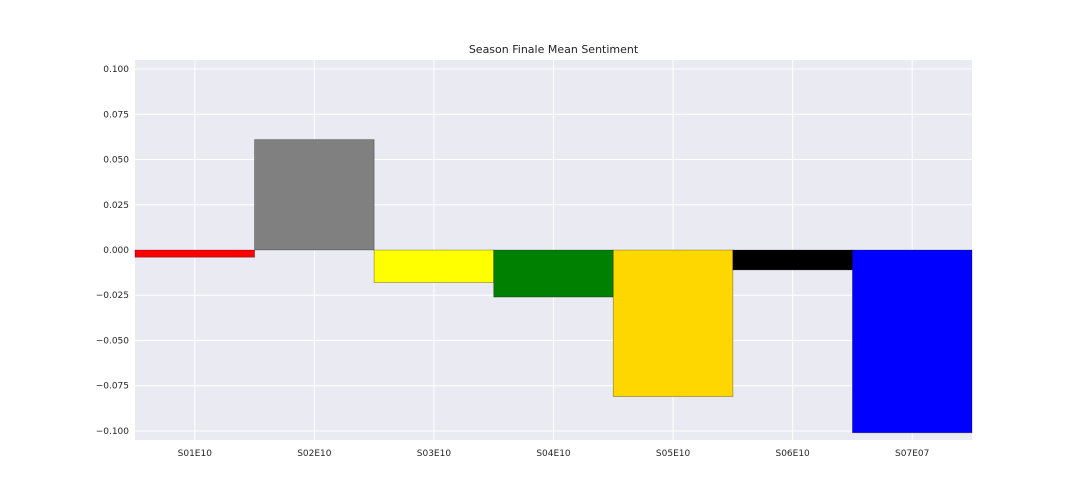 Image resolution: width=1080 pixels, height=504 pixels. What do you see at coordinates (113, 432) in the screenshot?
I see `y-tick-label: −0.100` at bounding box center [113, 432].